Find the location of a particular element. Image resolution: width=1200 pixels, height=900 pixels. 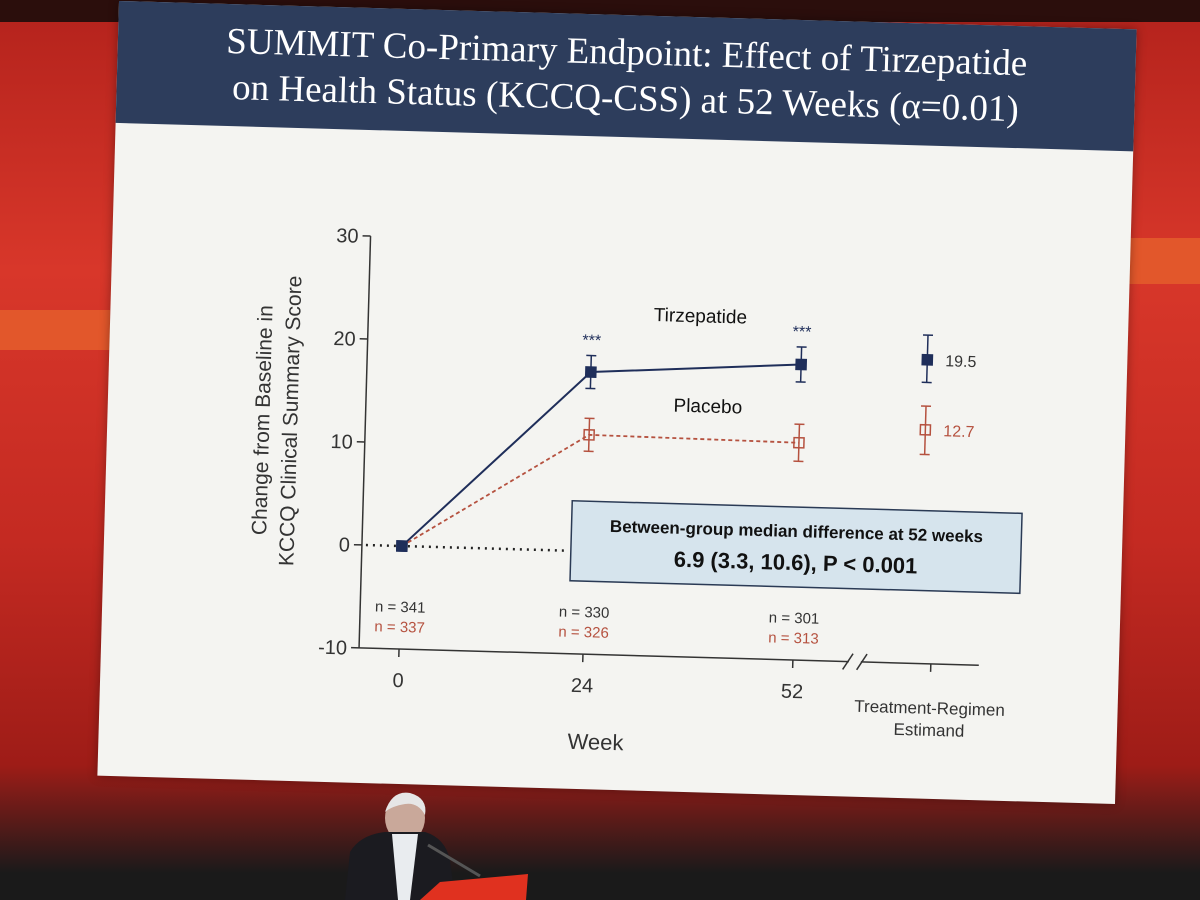

n-label-tirzepatide: n = 301 is located at coordinates (794, 618).